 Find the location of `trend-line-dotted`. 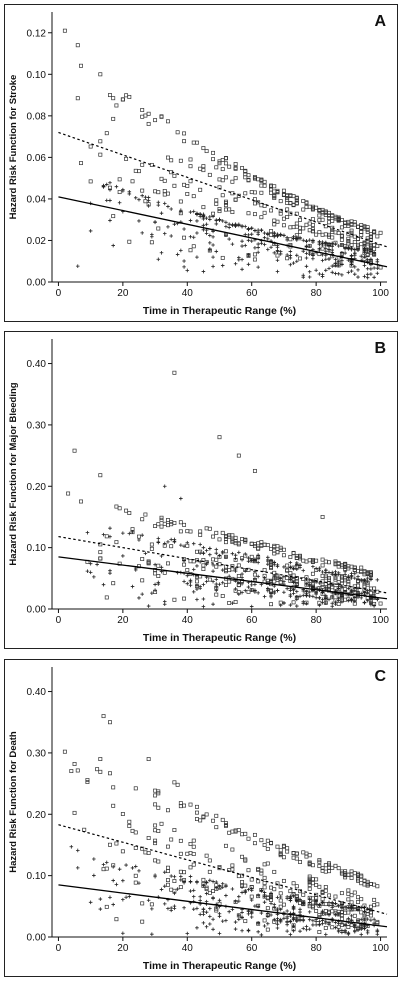

trend-line-dotted is located at coordinates (223, 564).